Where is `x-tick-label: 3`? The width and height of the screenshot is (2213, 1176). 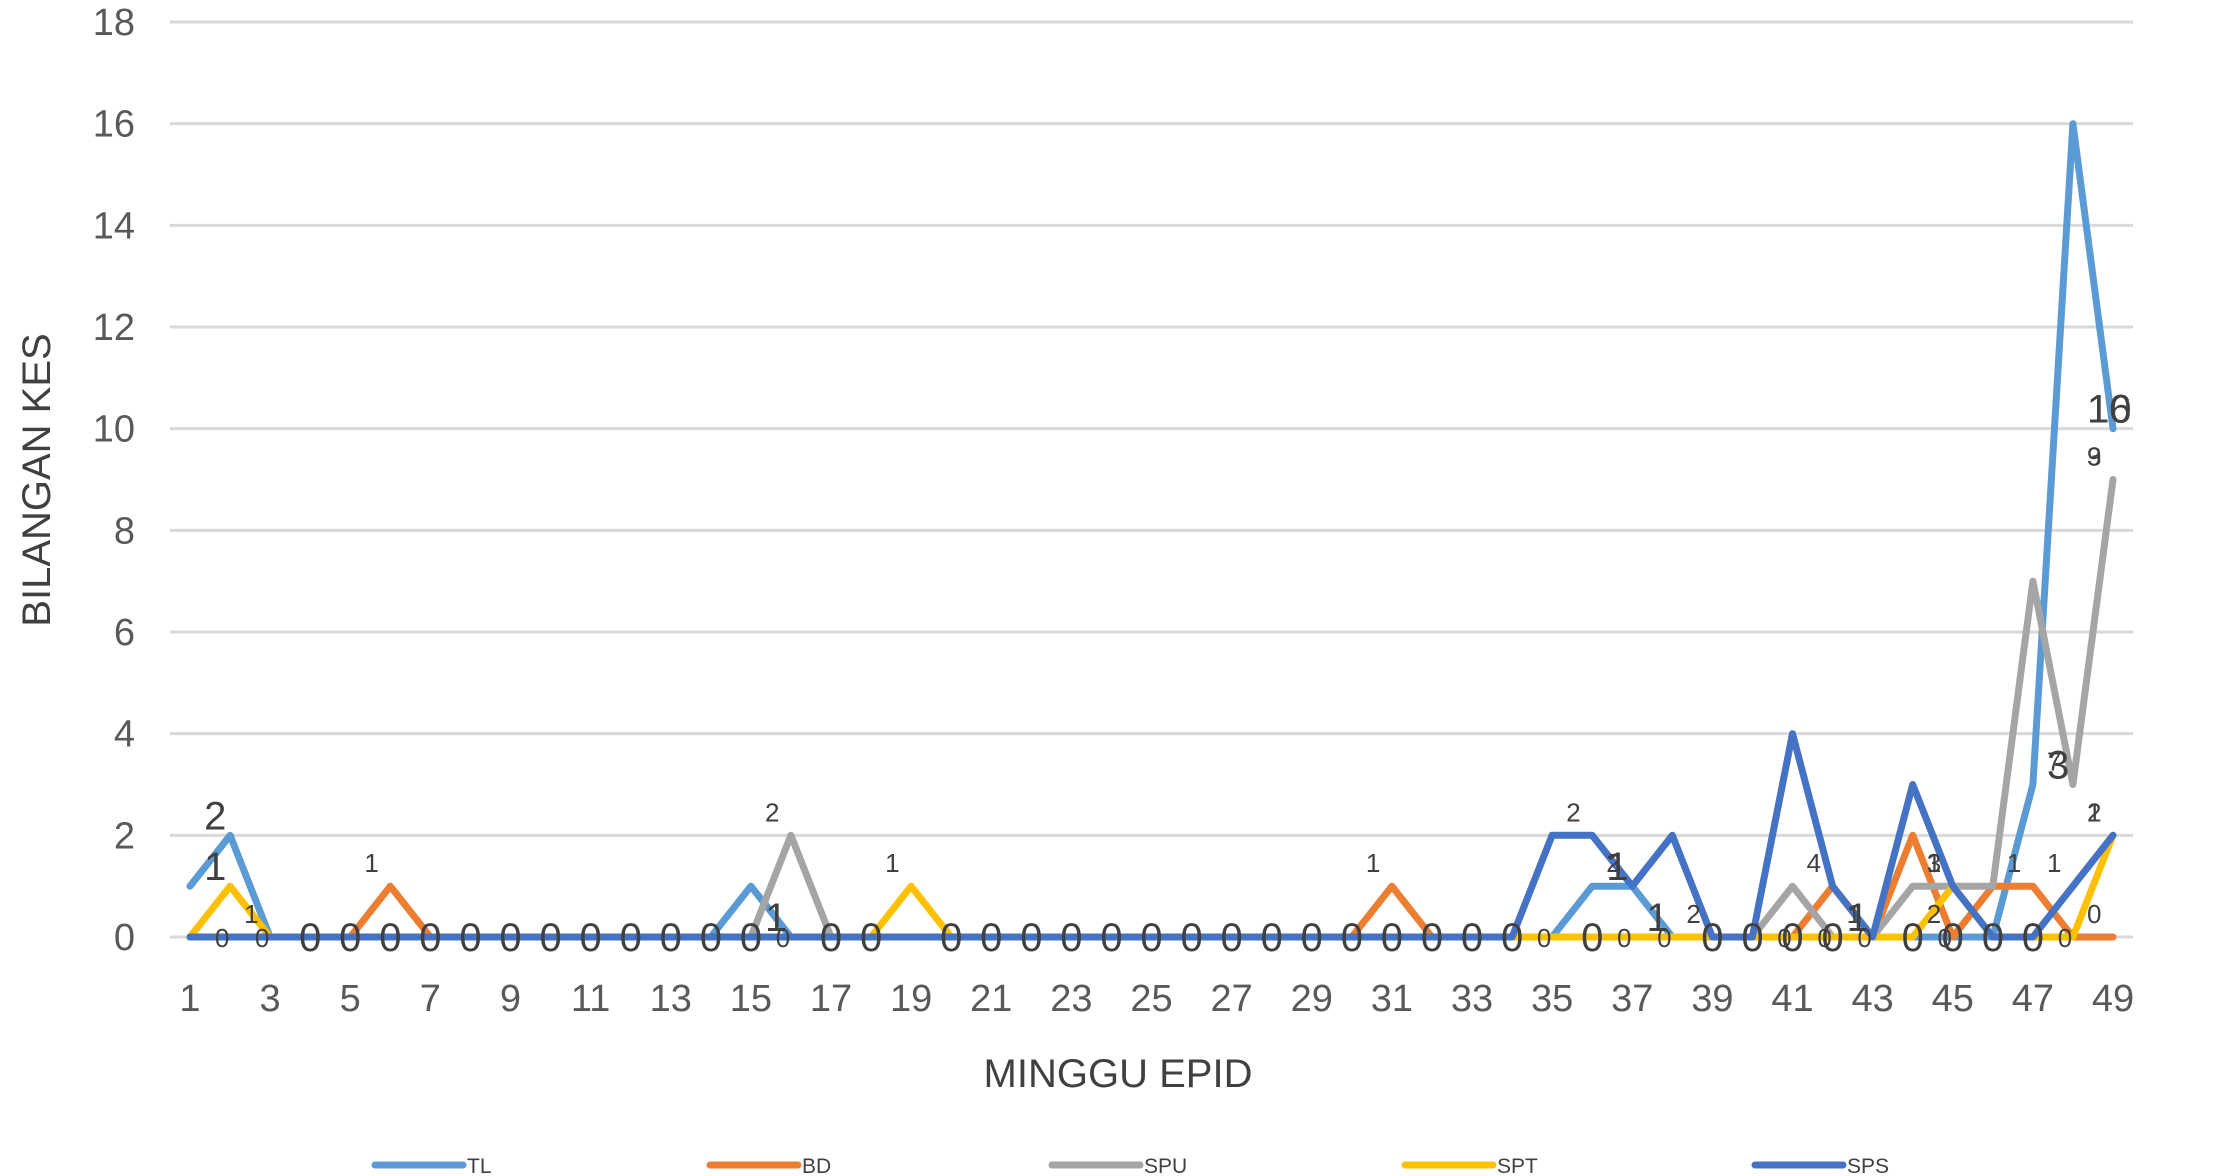 x-tick-label: 3 is located at coordinates (270, 999).